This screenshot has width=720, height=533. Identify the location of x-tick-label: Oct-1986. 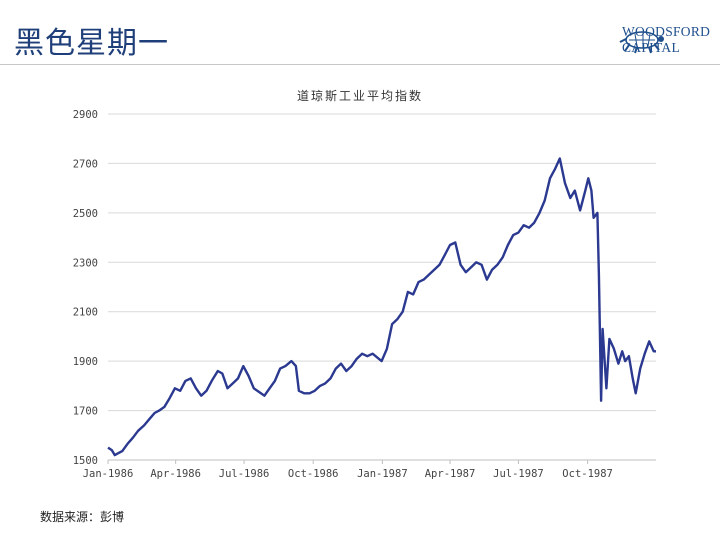
(313, 474).